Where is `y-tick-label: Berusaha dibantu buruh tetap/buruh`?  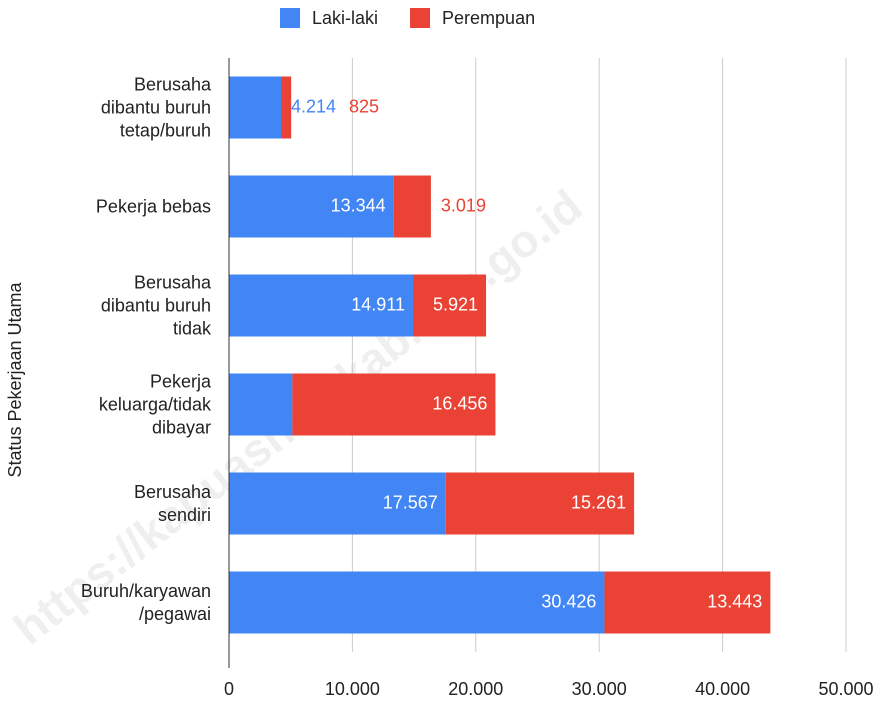
y-tick-label: Berusaha dibantu buruh tetap/buruh is located at coordinates (155, 107).